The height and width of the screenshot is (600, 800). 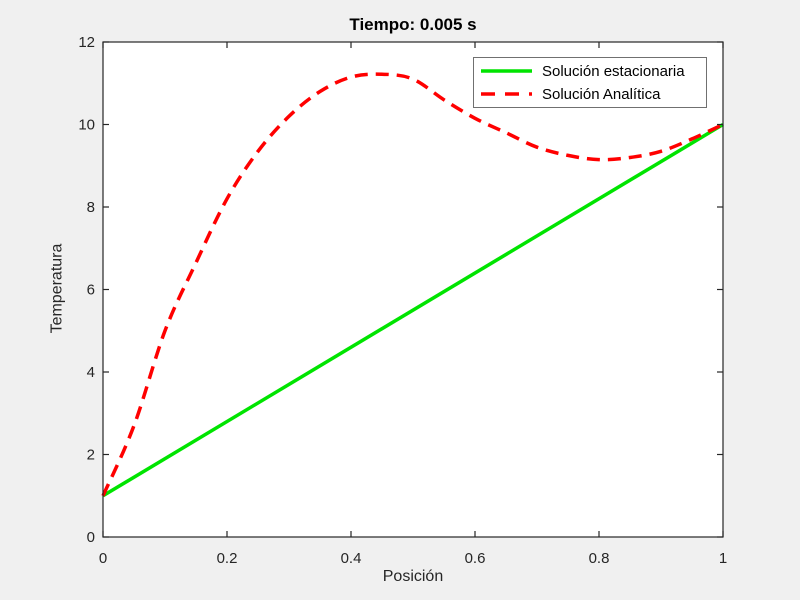 What do you see at coordinates (103, 558) in the screenshot?
I see `x-tick-label: 0` at bounding box center [103, 558].